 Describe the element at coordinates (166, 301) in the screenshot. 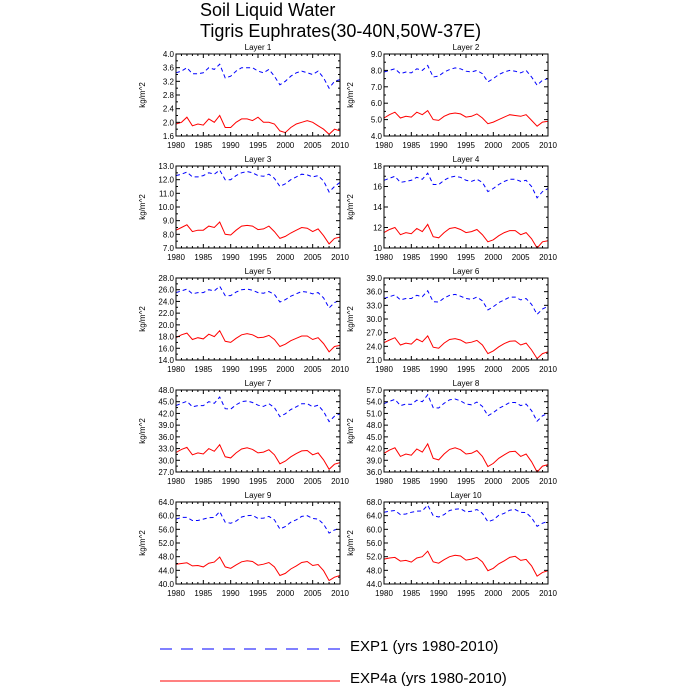

I see `y-tick-label: 24.0` at that location.